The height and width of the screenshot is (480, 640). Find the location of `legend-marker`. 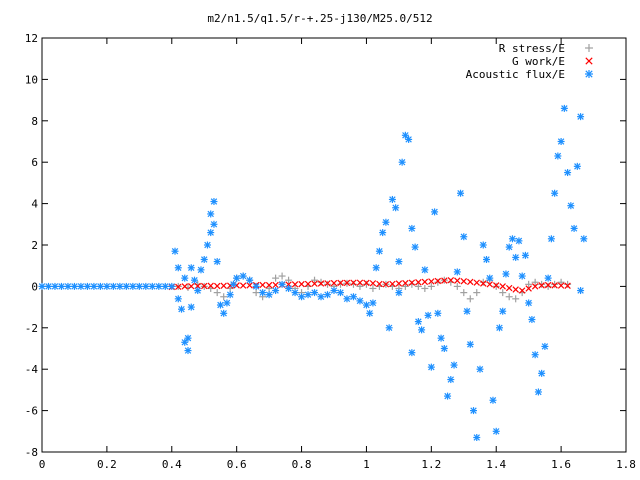

legend-marker is located at coordinates (589, 61).